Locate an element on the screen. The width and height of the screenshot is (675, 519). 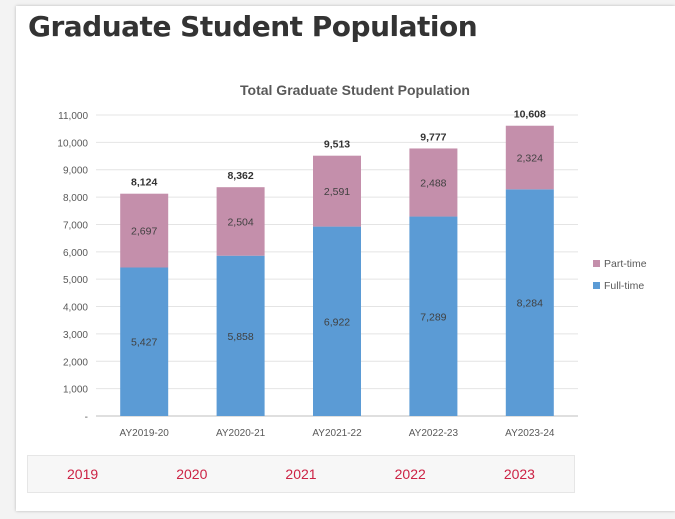
x-tick-label: AY2020-21 is located at coordinates (241, 433).